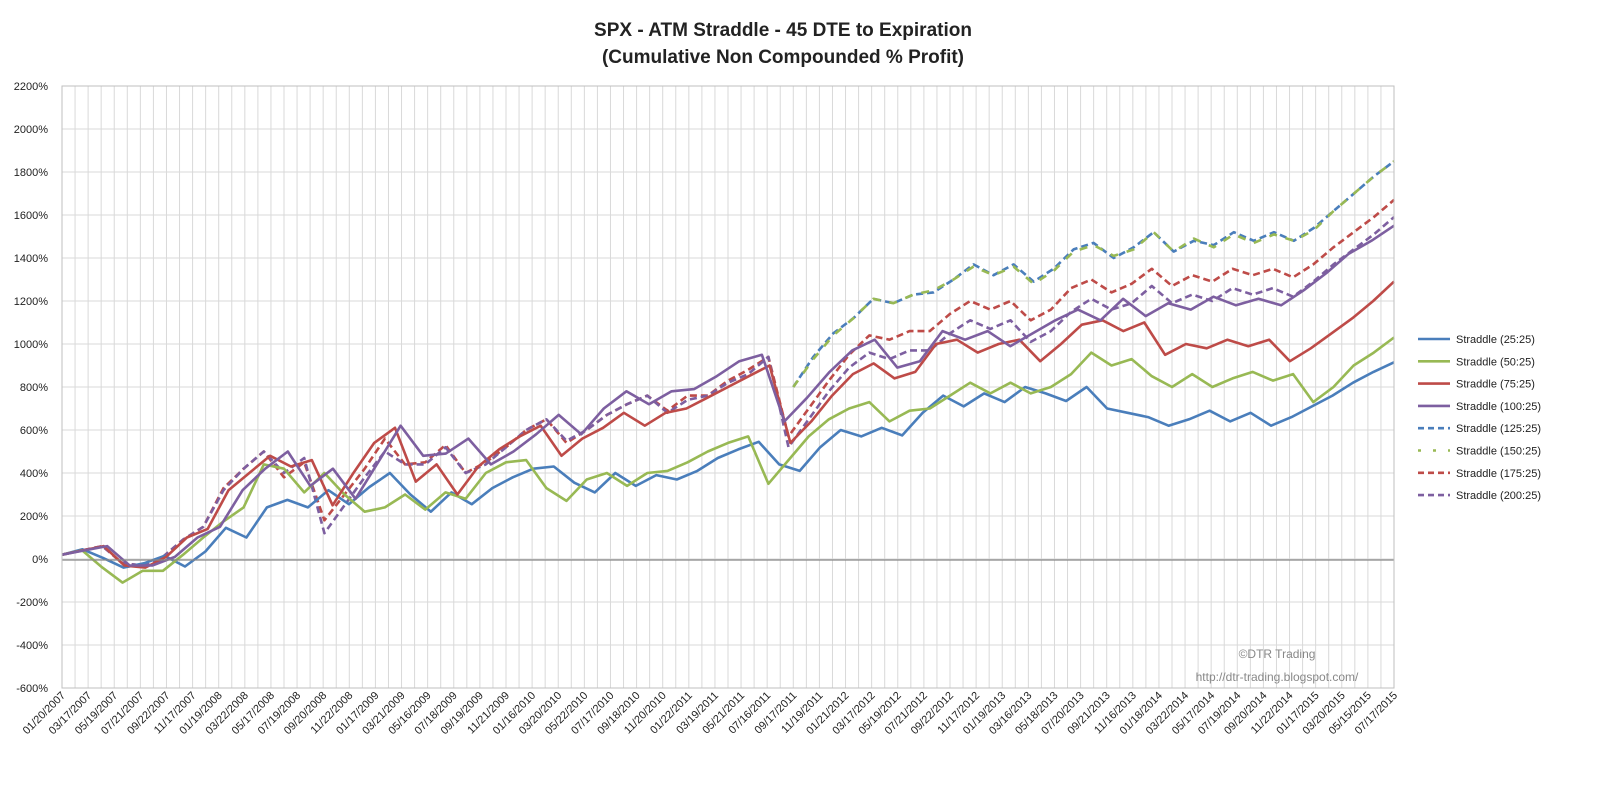 The width and height of the screenshot is (1600, 785). Describe the element at coordinates (34, 388) in the screenshot. I see `y-tick-label: 800%` at that location.